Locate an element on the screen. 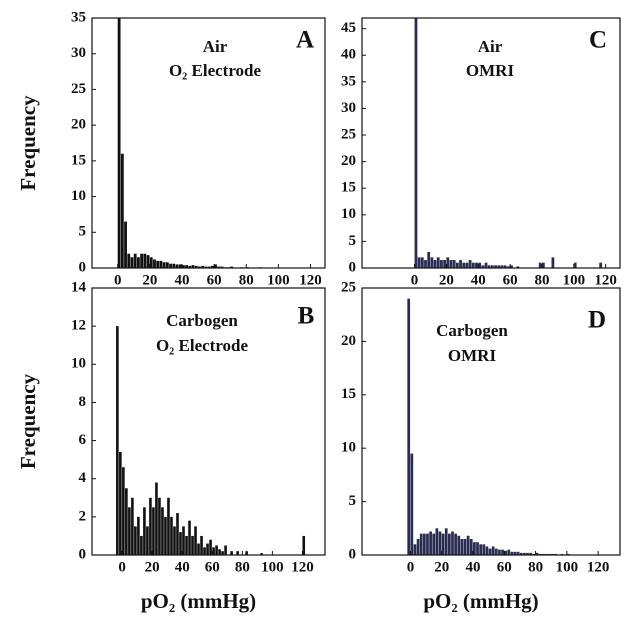 This screenshot has width=633, height=619. panel-subtitle: O₂ Electrode is located at coordinates (215, 70).